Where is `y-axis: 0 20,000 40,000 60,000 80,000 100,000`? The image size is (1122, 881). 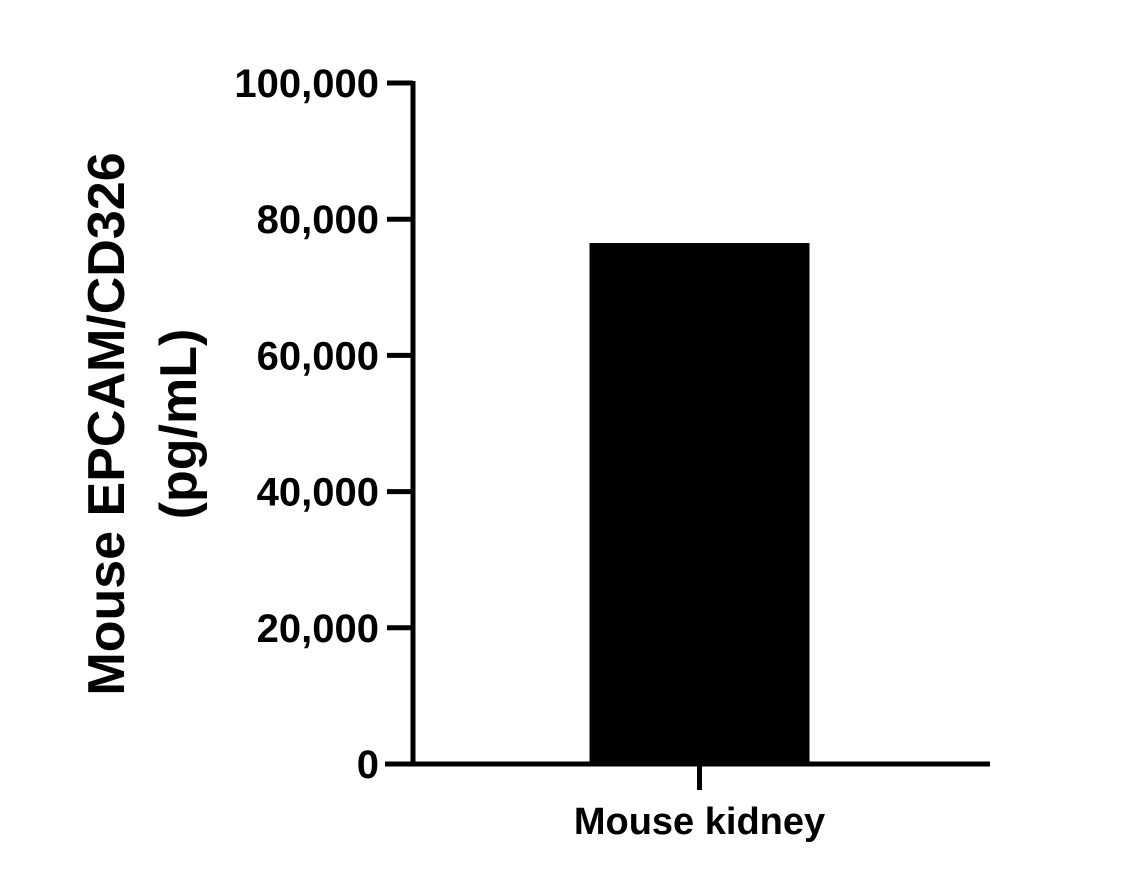
y-axis: 0 20,000 40,000 60,000 80,000 100,000 is located at coordinates (325, 424).